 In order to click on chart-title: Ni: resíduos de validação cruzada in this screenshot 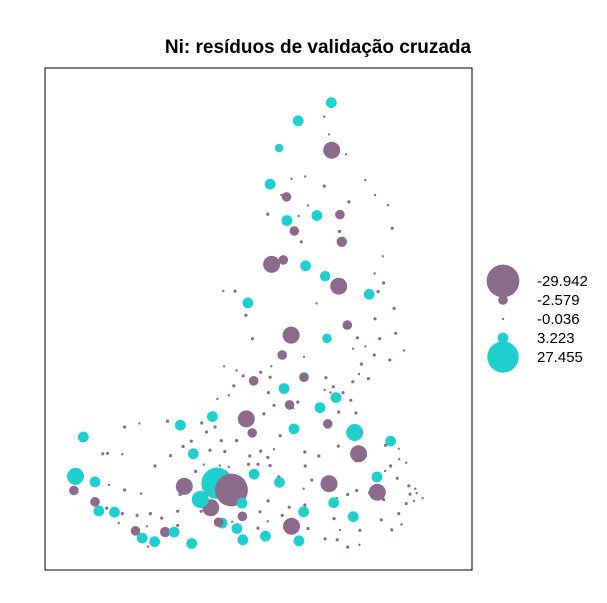, I will do `click(318, 47)`.